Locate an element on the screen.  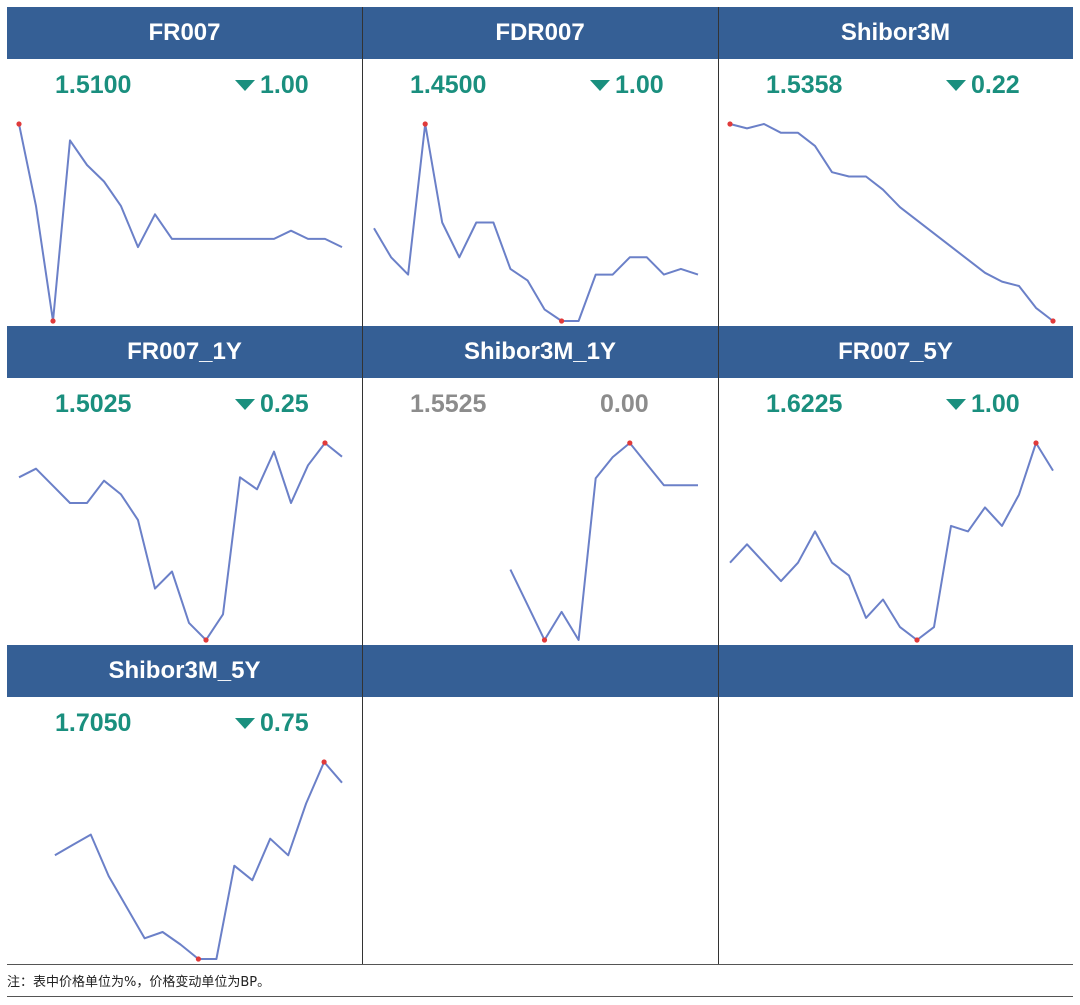
change-value: 0.00 is located at coordinates (624, 404).